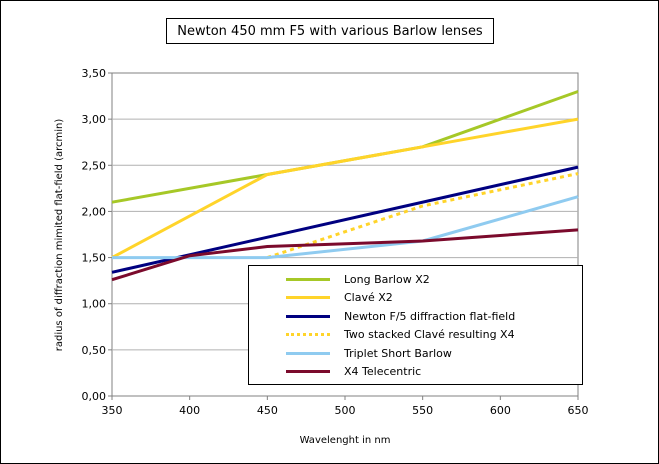 Image resolution: width=659 pixels, height=464 pixels. I want to click on y-tick-label: 2,50, so click(94, 165).